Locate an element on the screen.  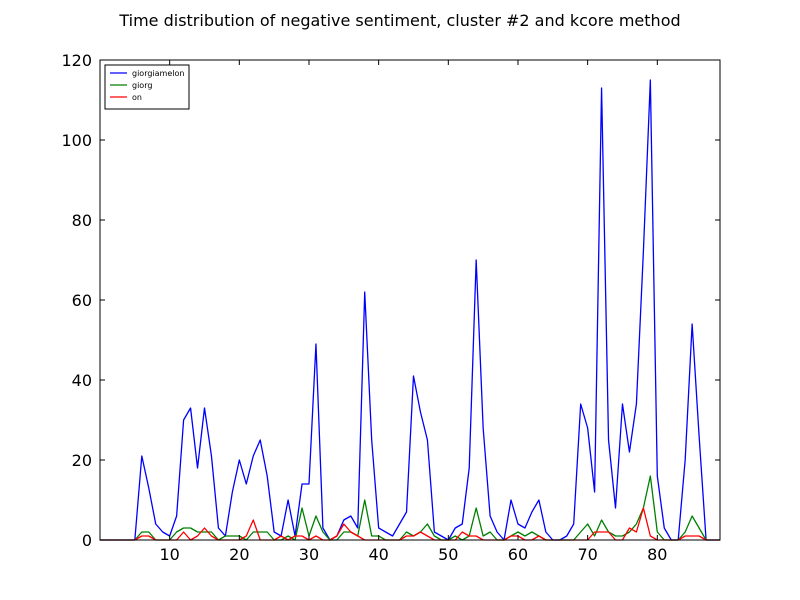
legend-label-on: on is located at coordinates (137, 97).